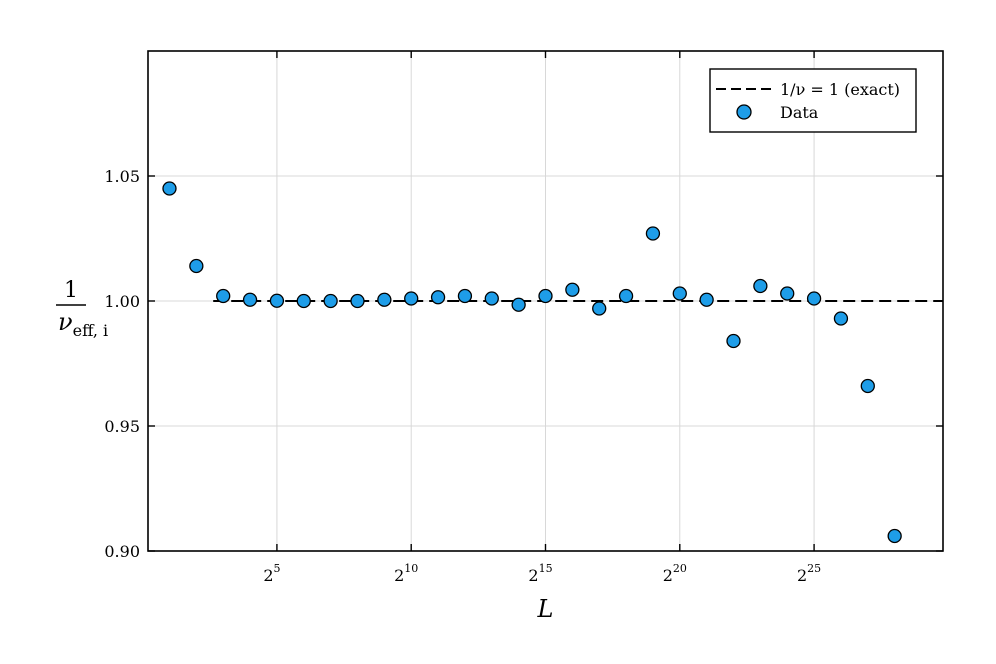  Describe the element at coordinates (65, 322) in the screenshot. I see `y-axis-label-nu: ν` at that location.